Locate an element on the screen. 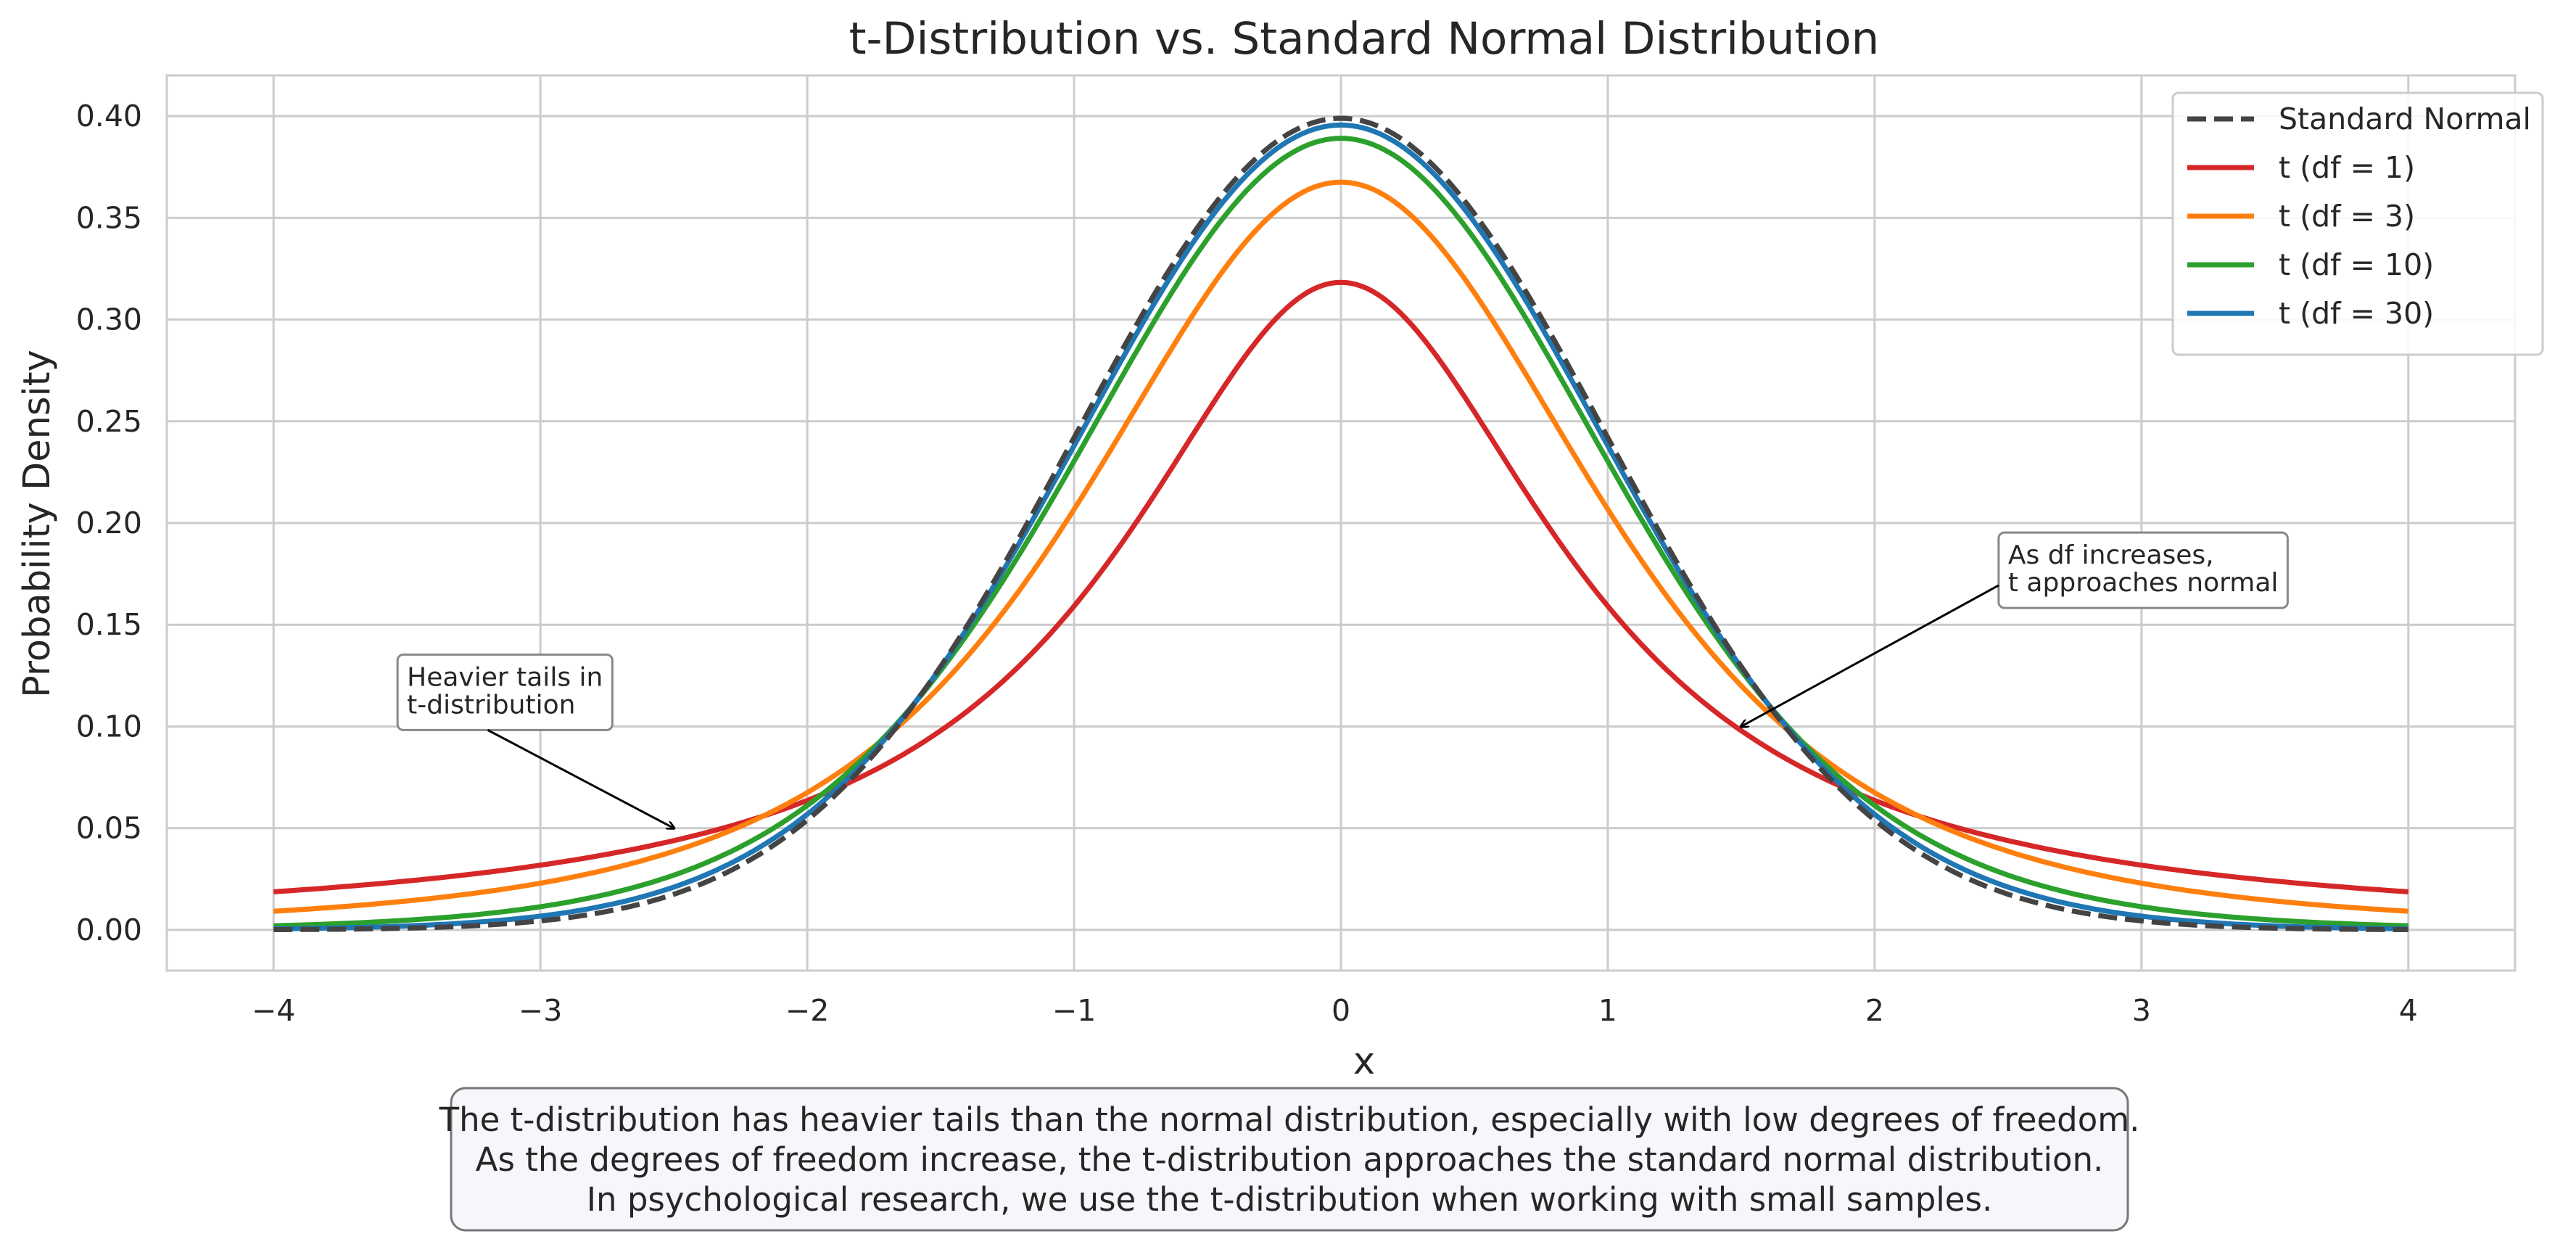 The height and width of the screenshot is (1239, 2576). x-tick-label: 3 is located at coordinates (2141, 1010).